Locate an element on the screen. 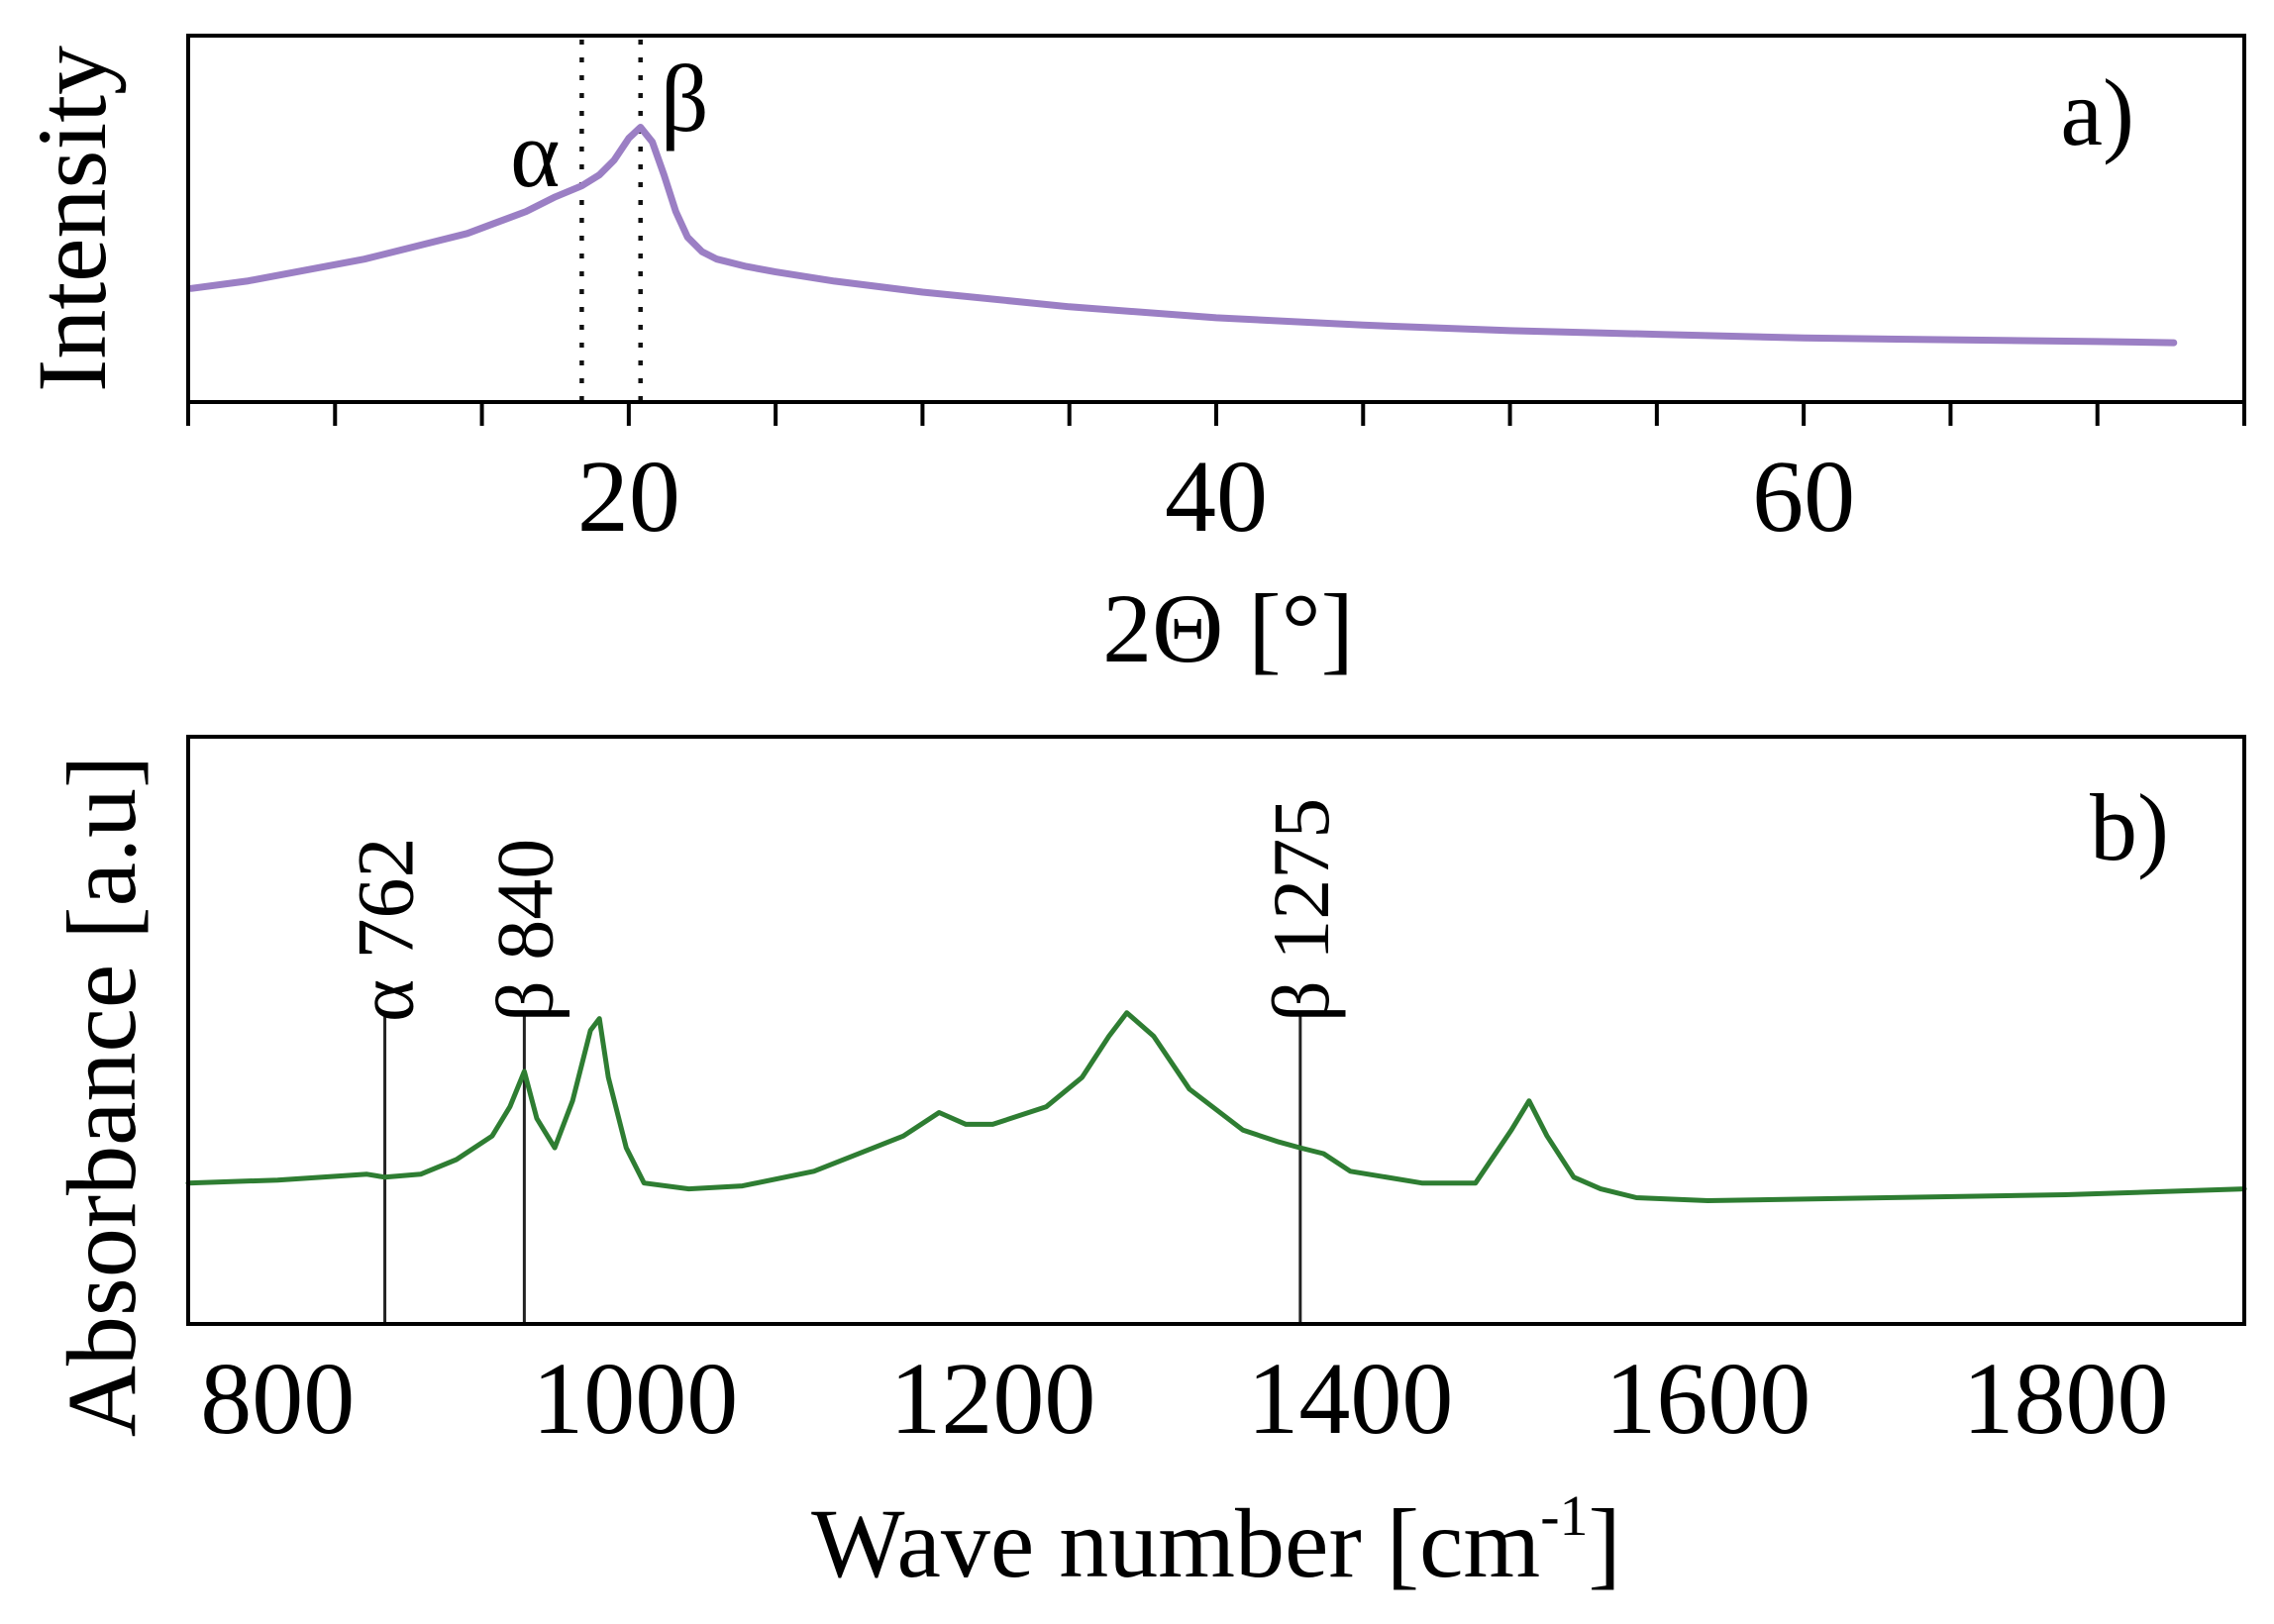 This screenshot has width=2274, height=1624. xrd-x-ticks is located at coordinates (1216, 414).